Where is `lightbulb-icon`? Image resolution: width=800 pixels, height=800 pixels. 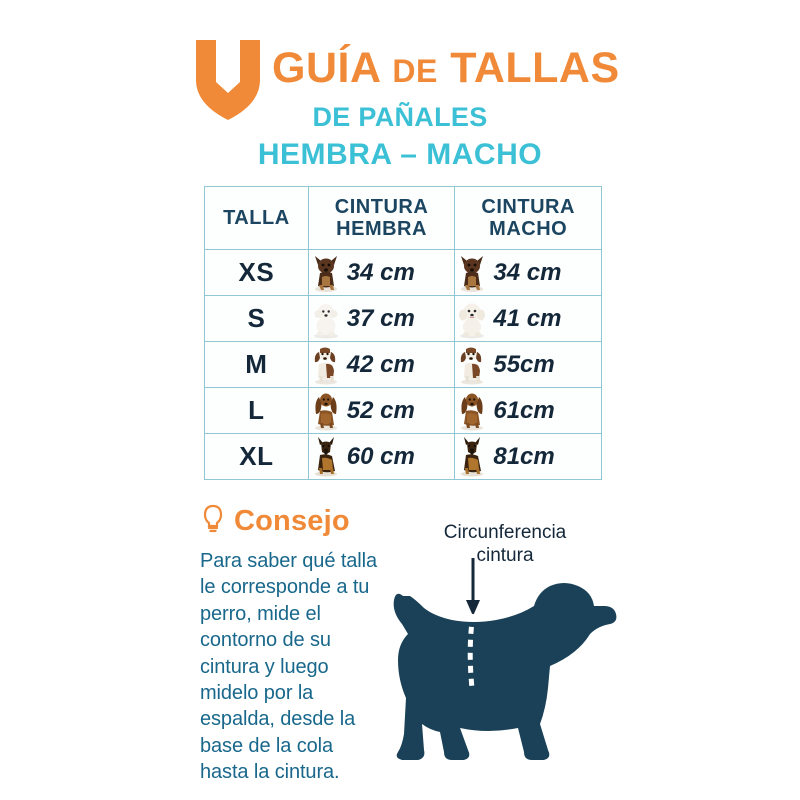 lightbulb-icon is located at coordinates (213, 521).